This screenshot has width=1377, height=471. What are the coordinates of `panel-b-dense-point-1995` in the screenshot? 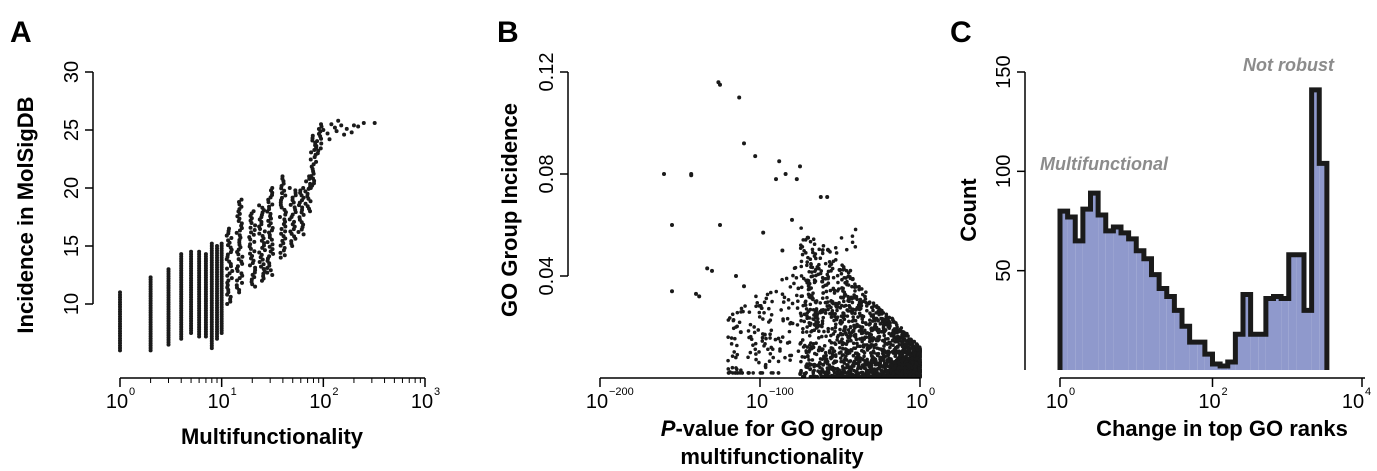 It's located at (920, 359).